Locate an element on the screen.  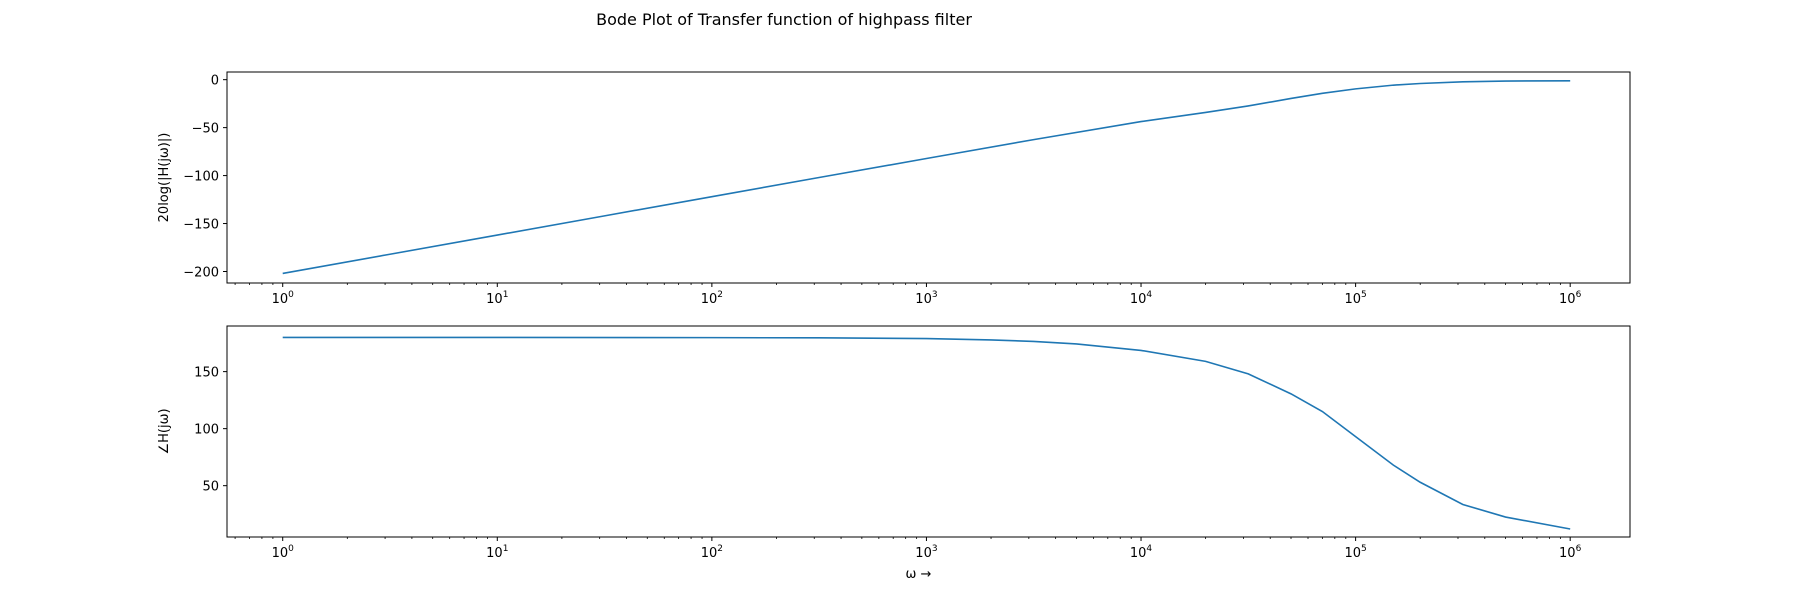
magnitude-x-tick-label: 10⁵ is located at coordinates (1355, 298).